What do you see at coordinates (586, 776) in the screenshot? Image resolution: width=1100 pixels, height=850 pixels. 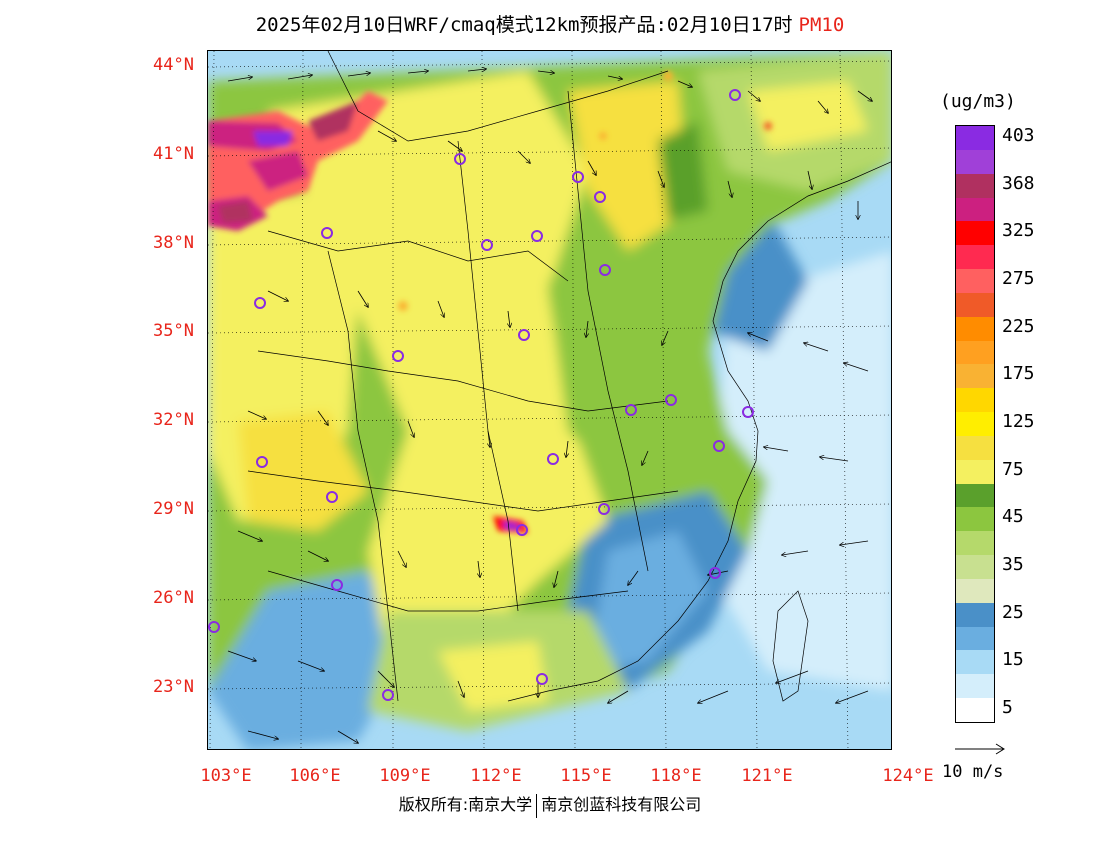 I see `lon-label-115: 115°E` at bounding box center [586, 776].